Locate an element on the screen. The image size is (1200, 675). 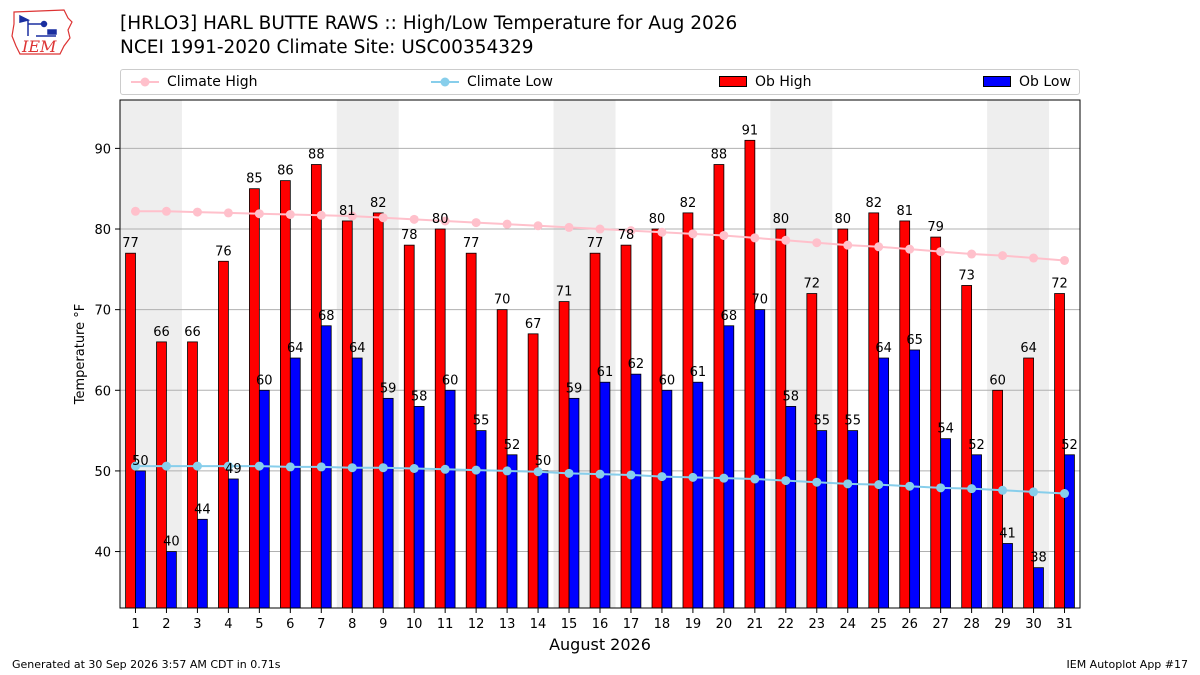
ob-high-value-label: 85 is located at coordinates (254, 179).